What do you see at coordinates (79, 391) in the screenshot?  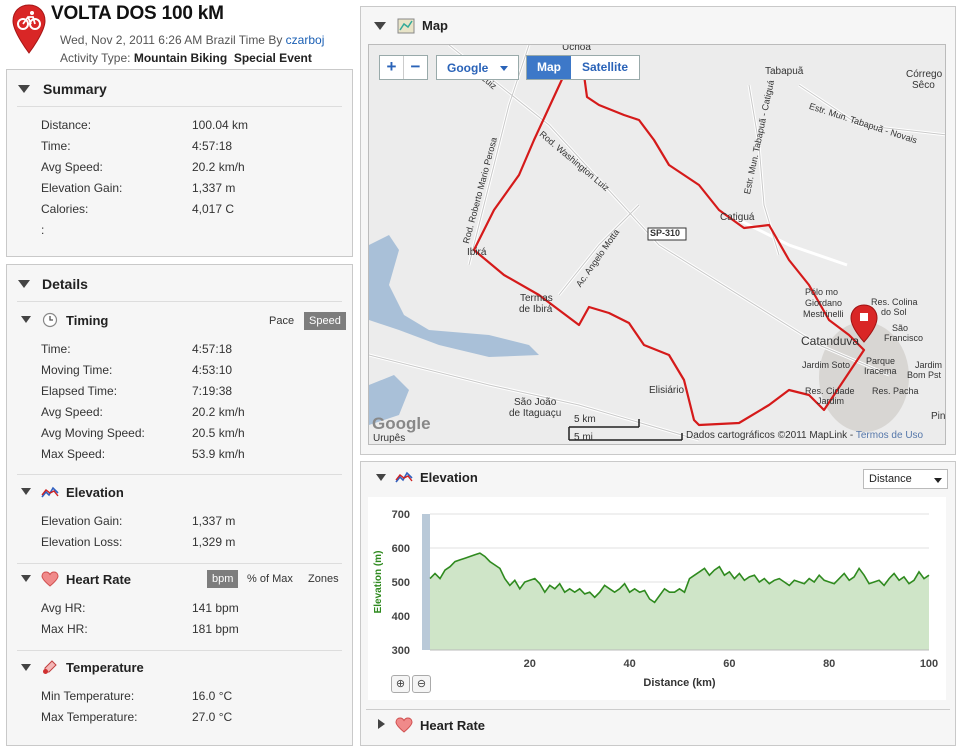 I see `timing-stat-label: Elapsed Time:` at bounding box center [79, 391].